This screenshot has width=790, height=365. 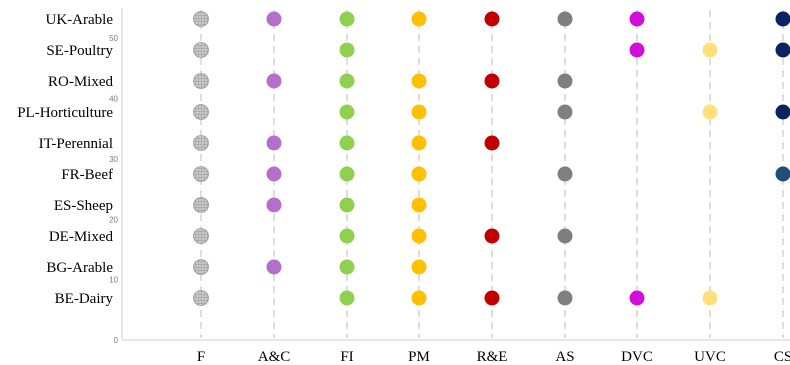 I want to click on point-bg-arable-f, so click(x=201, y=267).